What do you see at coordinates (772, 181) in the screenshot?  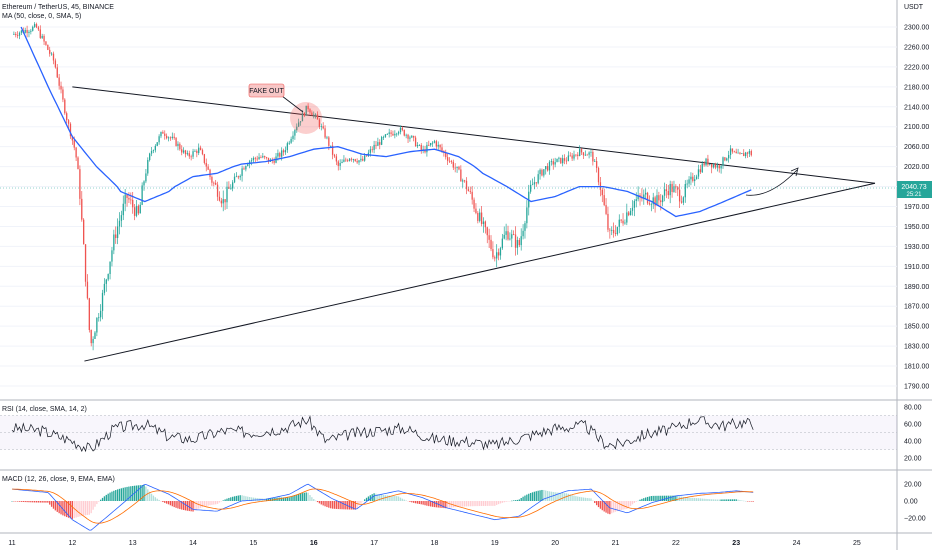 I see `projection-arrow` at bounding box center [772, 181].